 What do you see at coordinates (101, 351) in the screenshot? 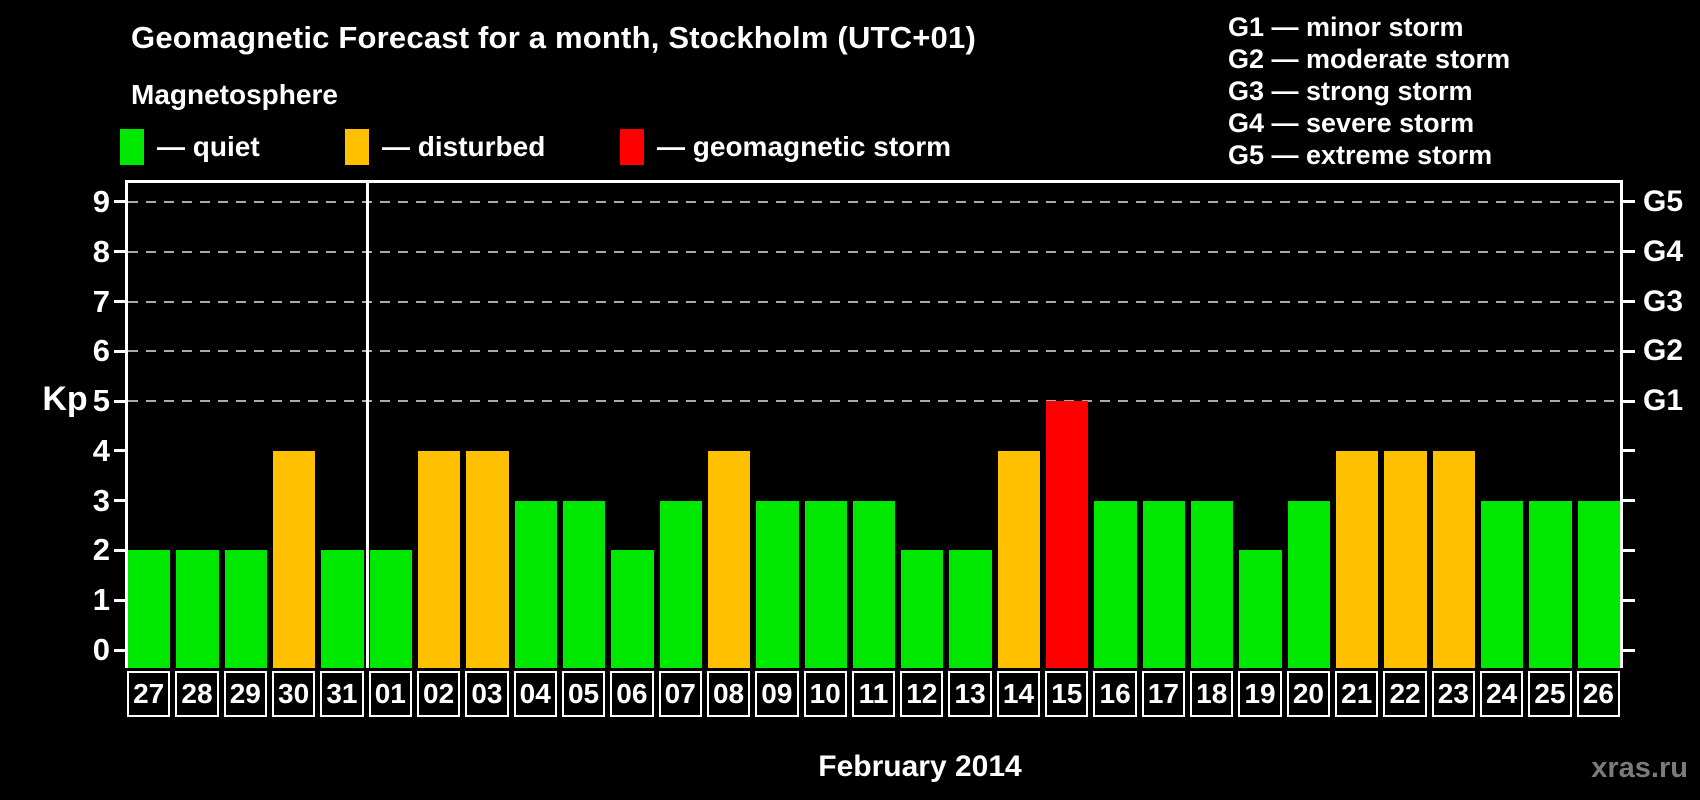
I see `y-tick-label-6: 6` at bounding box center [101, 351].